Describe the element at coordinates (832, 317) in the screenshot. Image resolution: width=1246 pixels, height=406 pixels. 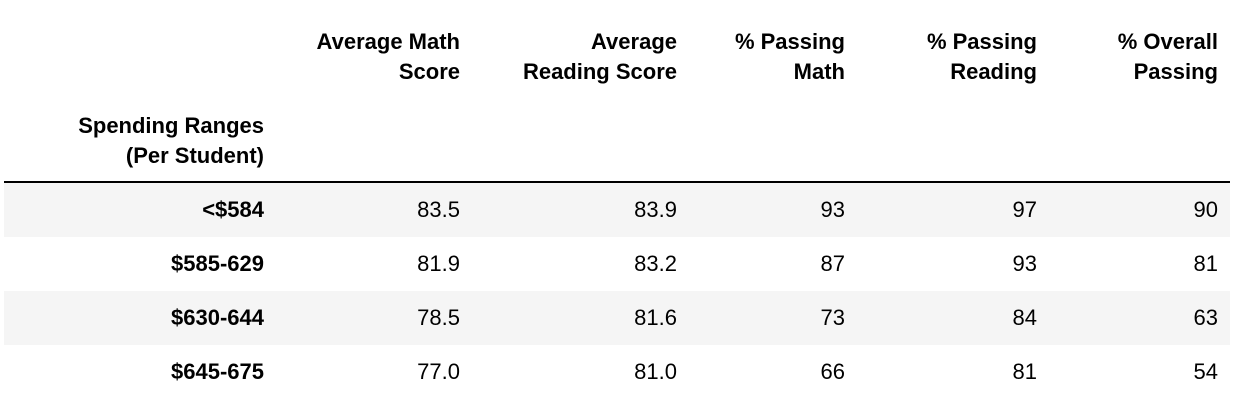
I see `cell-percent-passing-math: 73` at that location.